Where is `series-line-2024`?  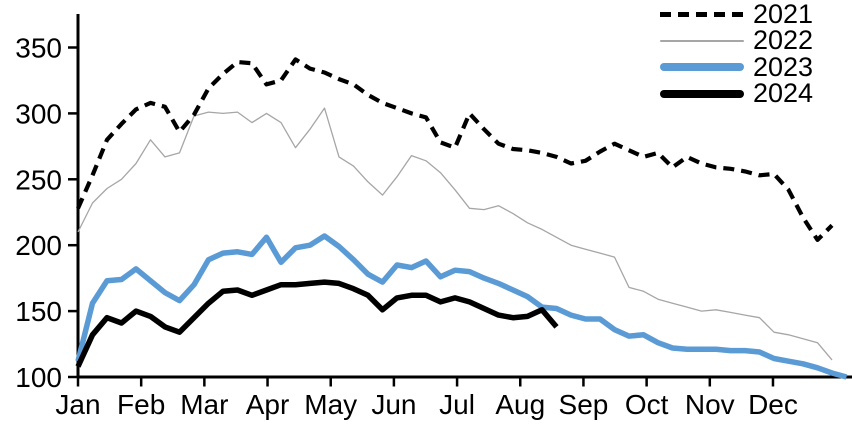 series-line-2024 is located at coordinates (317, 323).